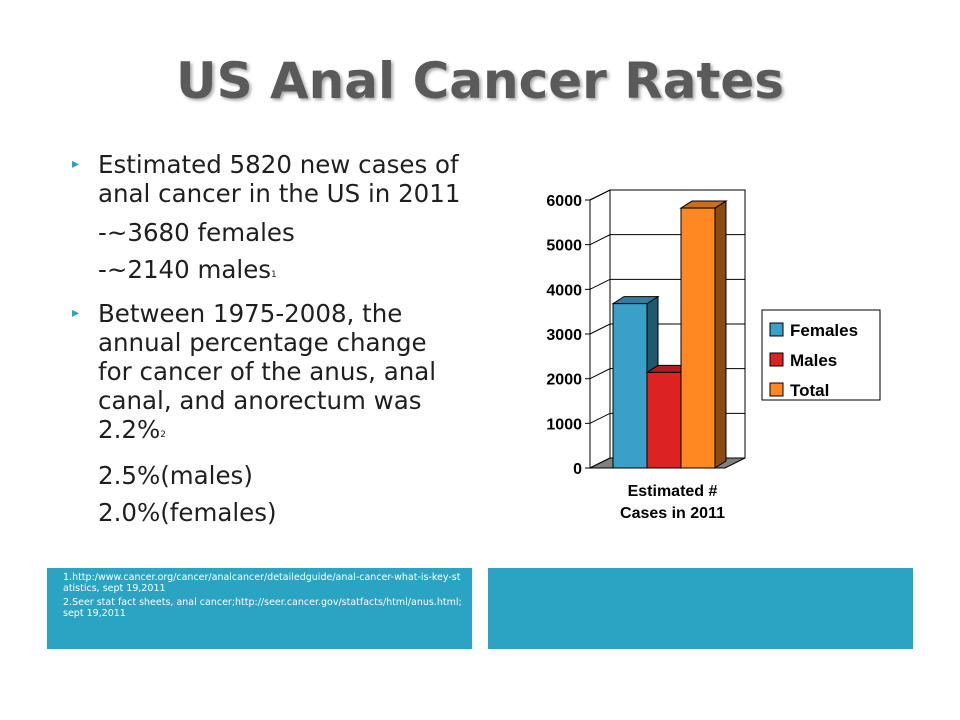 The height and width of the screenshot is (720, 960). What do you see at coordinates (577, 469) in the screenshot?
I see `y-tick-label: 0` at bounding box center [577, 469].